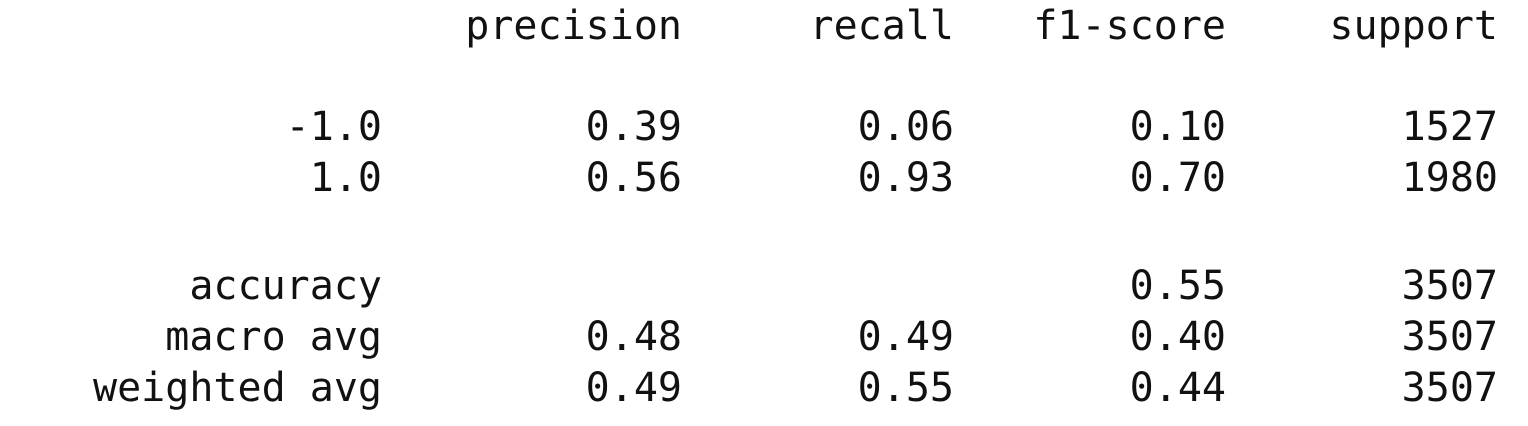  I want to click on report-row-weighted-avg: weighted avg 0.49 0.55 0.44 3507, so click(764, 388).